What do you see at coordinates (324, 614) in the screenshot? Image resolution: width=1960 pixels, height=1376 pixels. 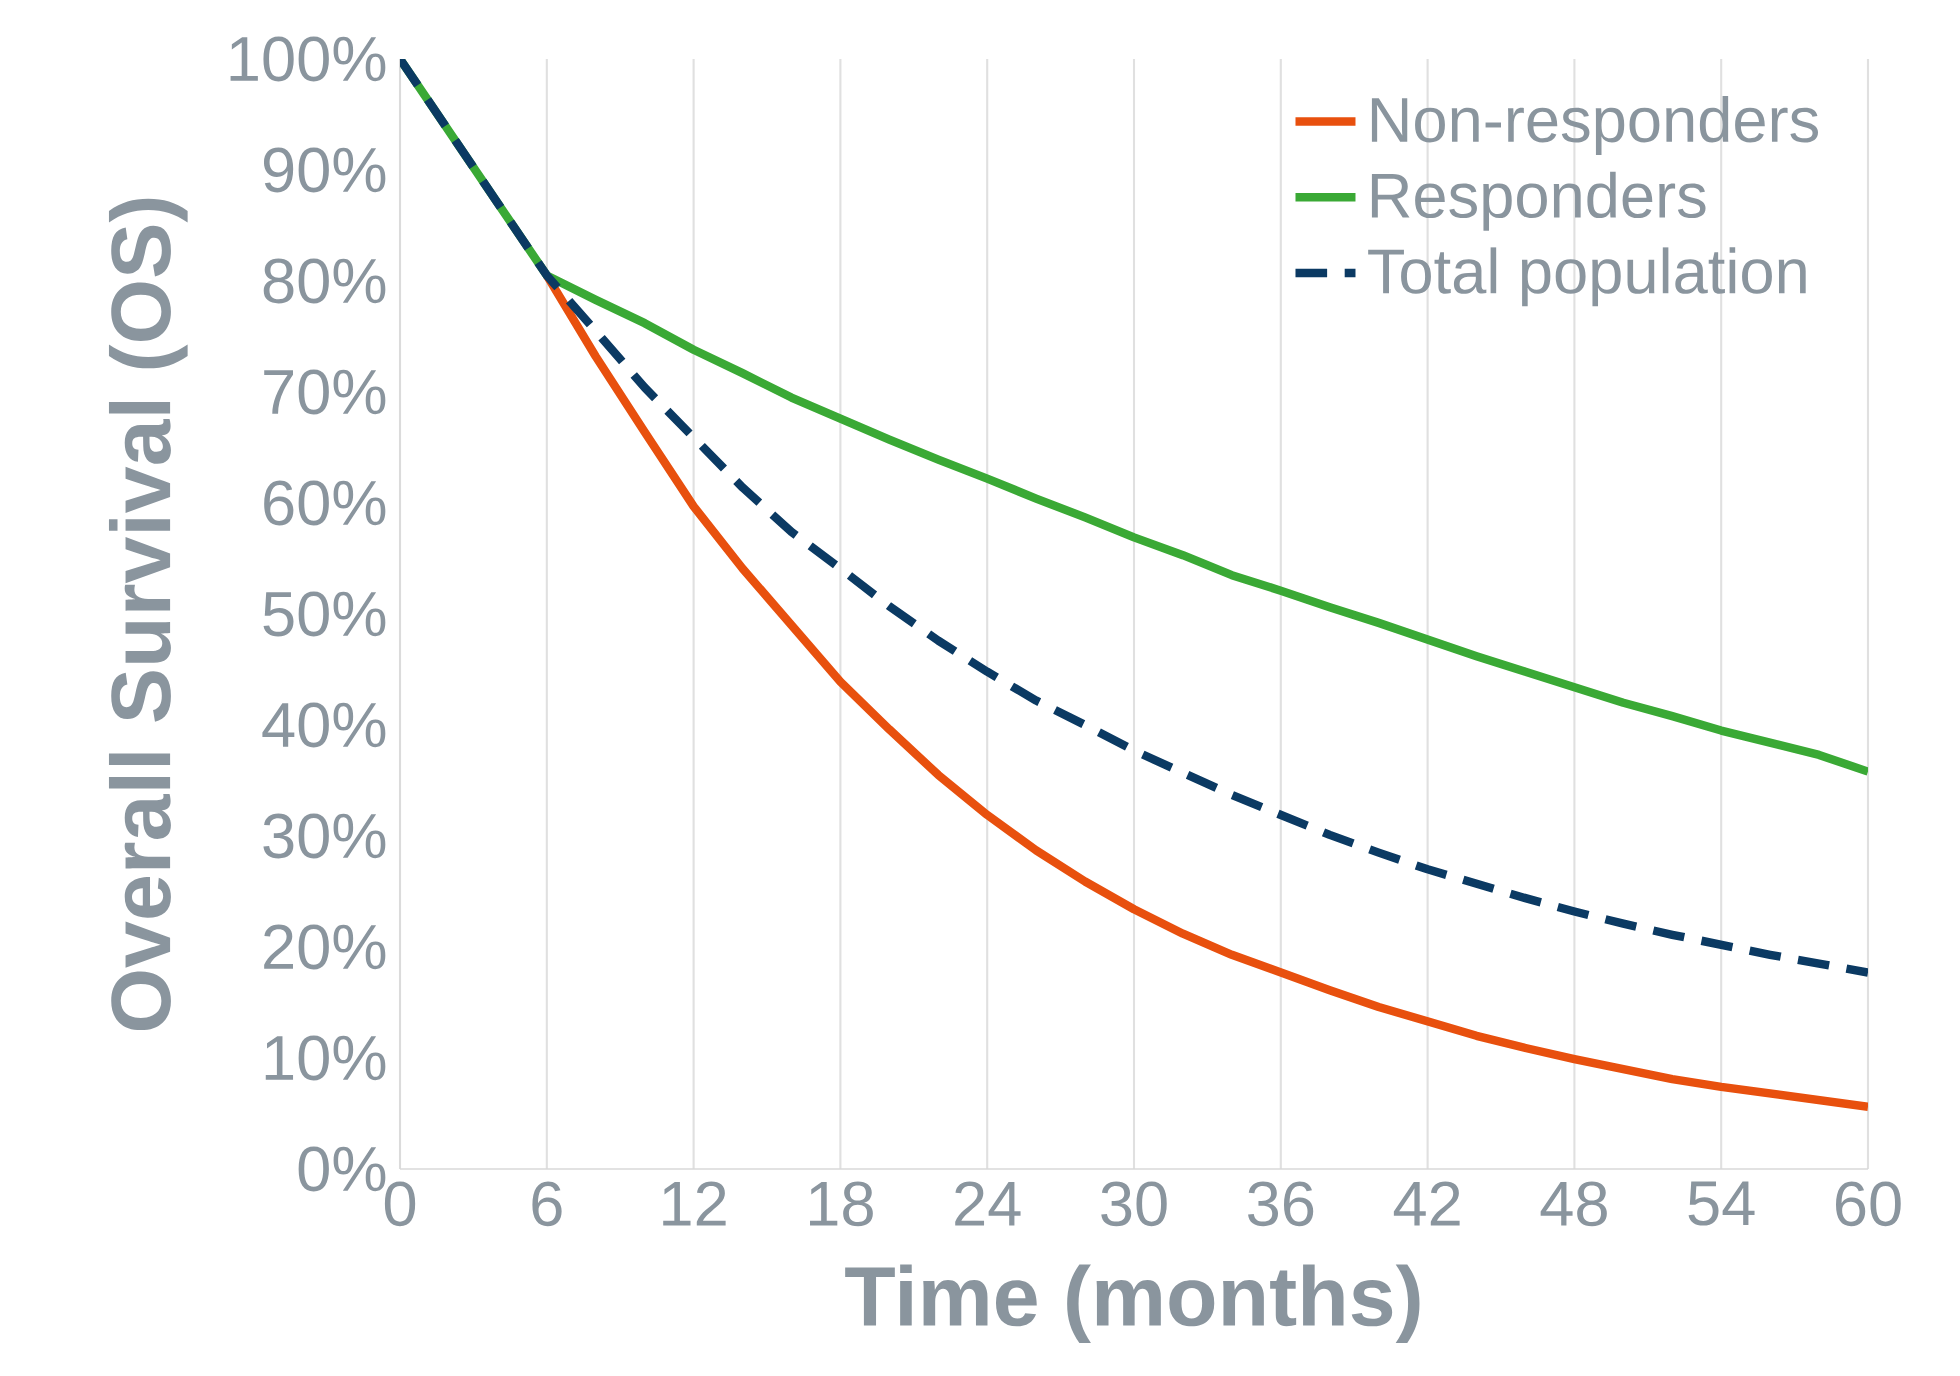 I see `y-tick-label: 50%` at bounding box center [324, 614].